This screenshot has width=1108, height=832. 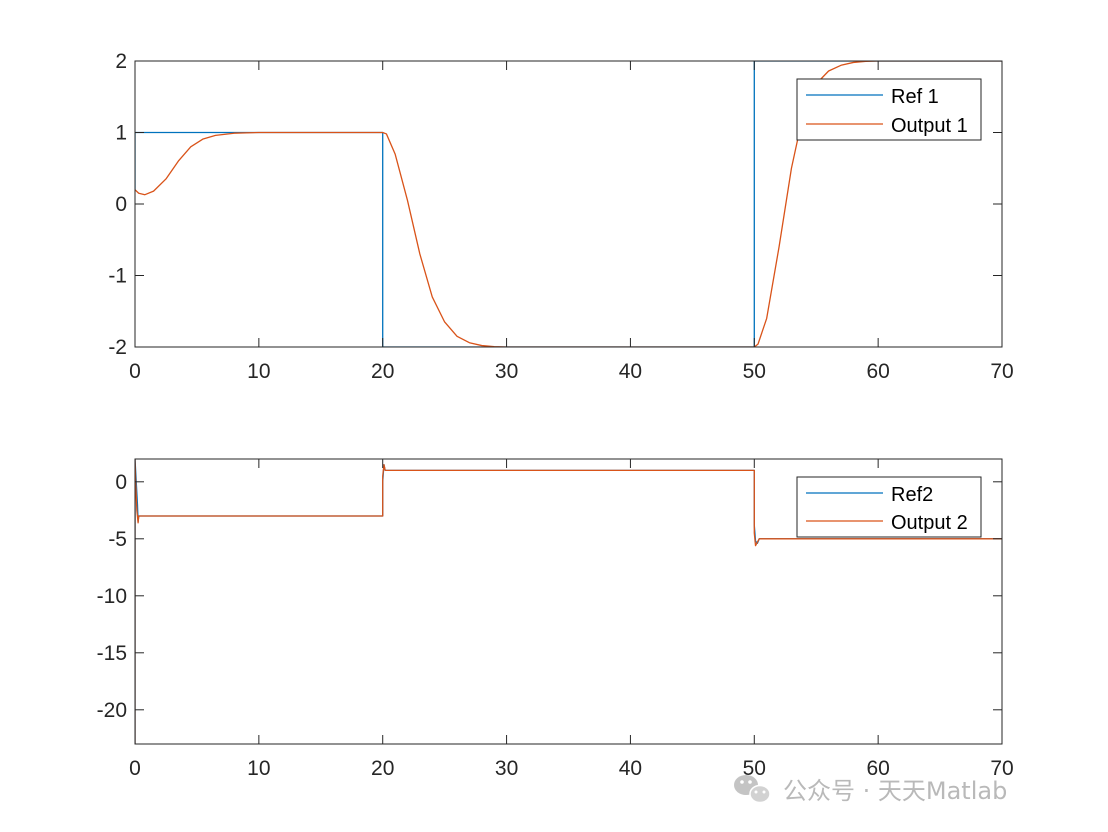 What do you see at coordinates (929, 523) in the screenshot?
I see `bottom-legend-output2-label: Output 2` at bounding box center [929, 523].